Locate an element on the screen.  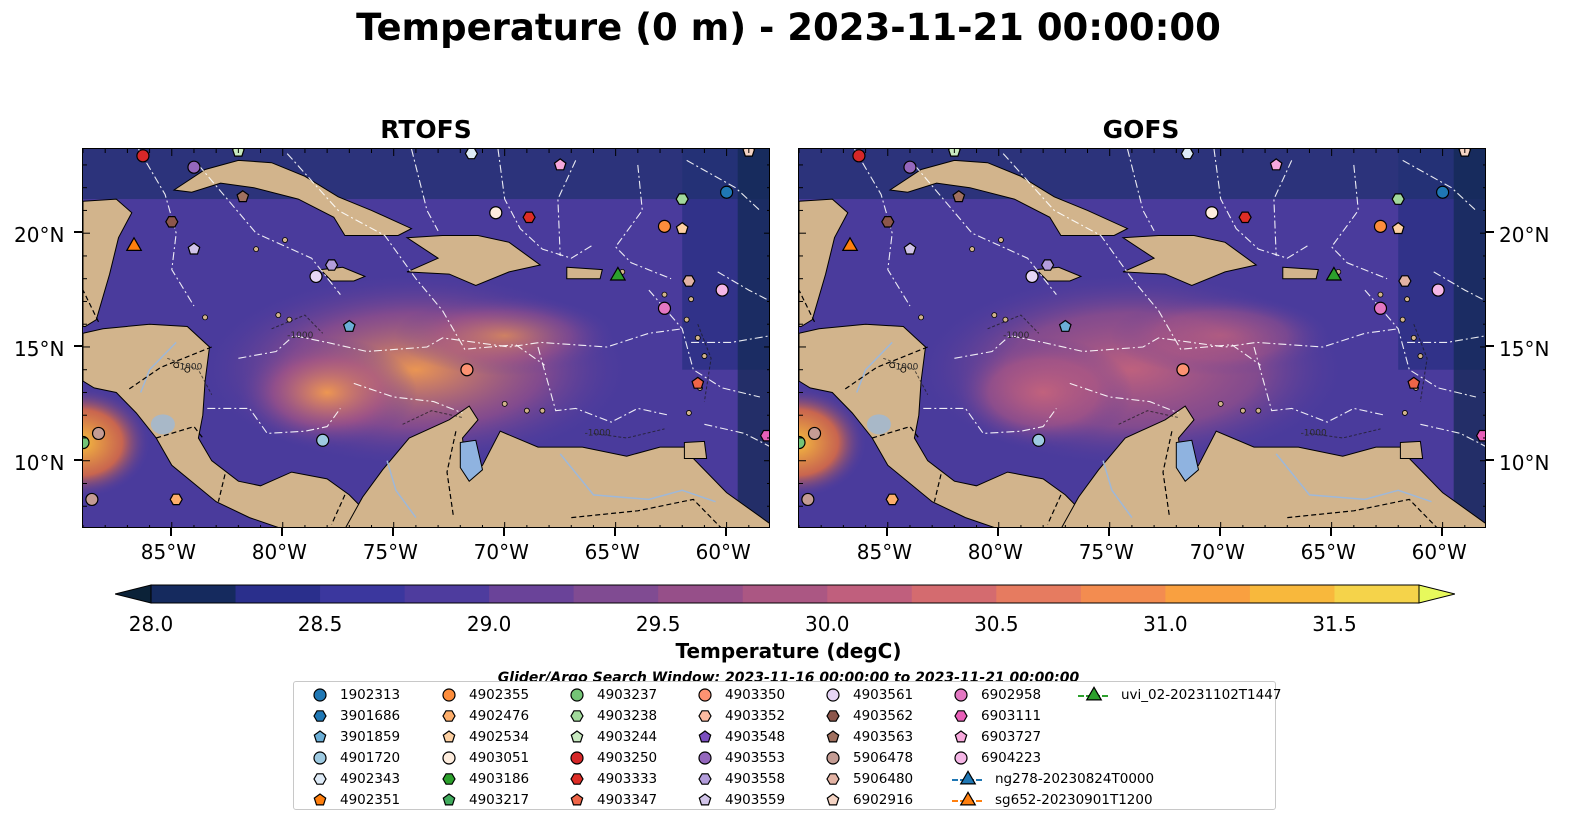
lat-label-15n-right: 15°N is located at coordinates (1524, 349).